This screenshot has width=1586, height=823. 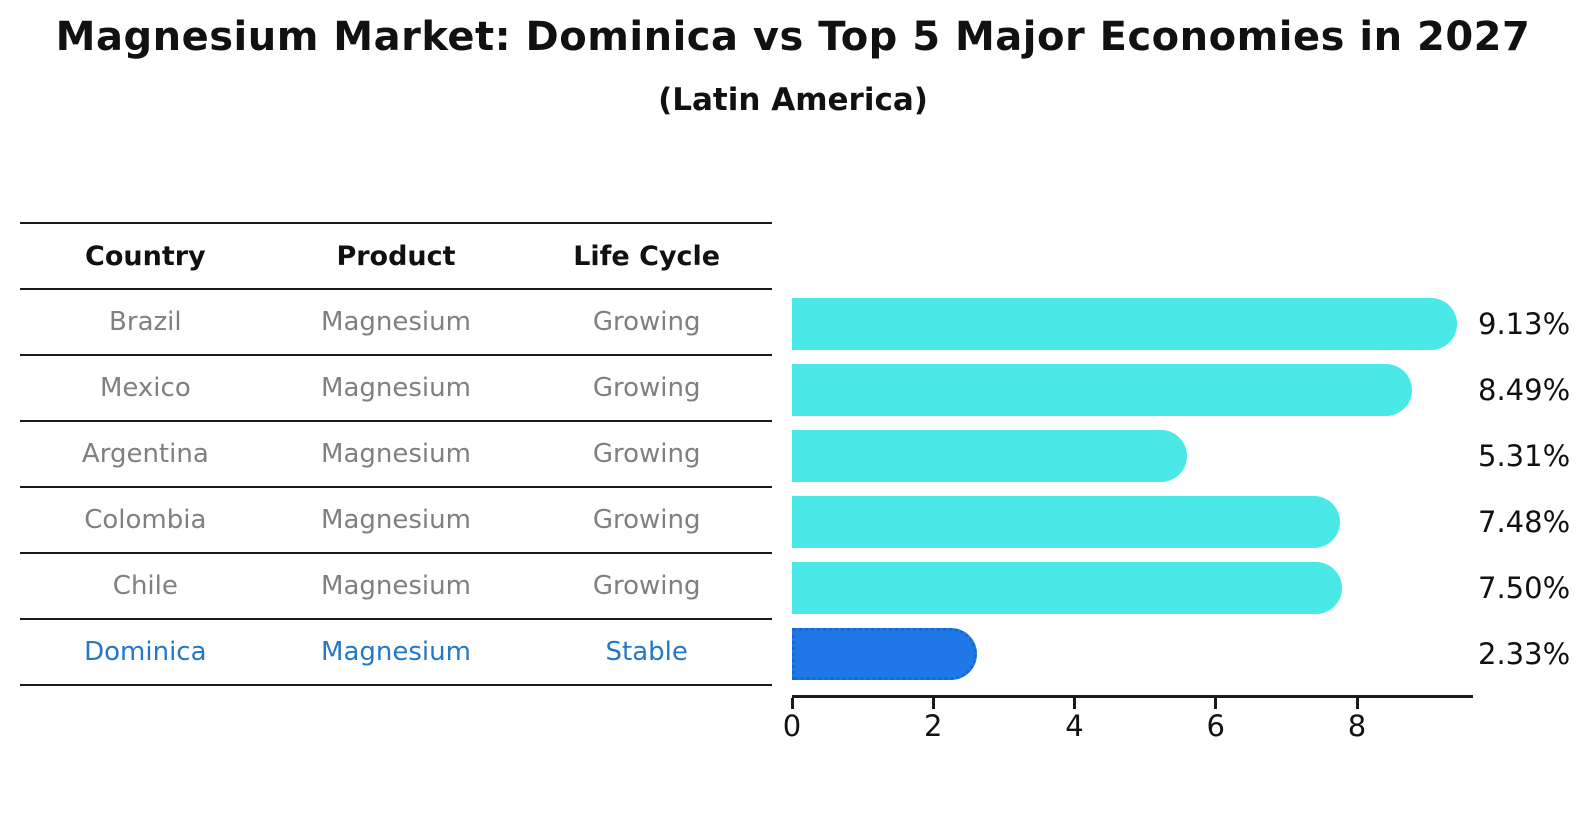 What do you see at coordinates (646, 652) in the screenshot?
I see `table-cell-lifecycle: Stable` at bounding box center [646, 652].